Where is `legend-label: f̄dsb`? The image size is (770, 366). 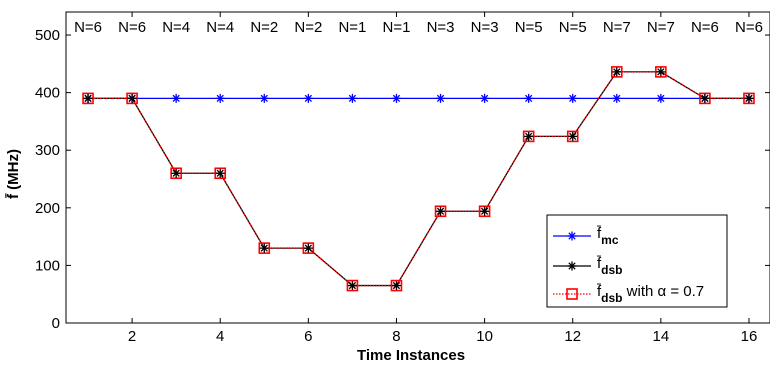
legend-label: f̄dsb is located at coordinates (609, 266).